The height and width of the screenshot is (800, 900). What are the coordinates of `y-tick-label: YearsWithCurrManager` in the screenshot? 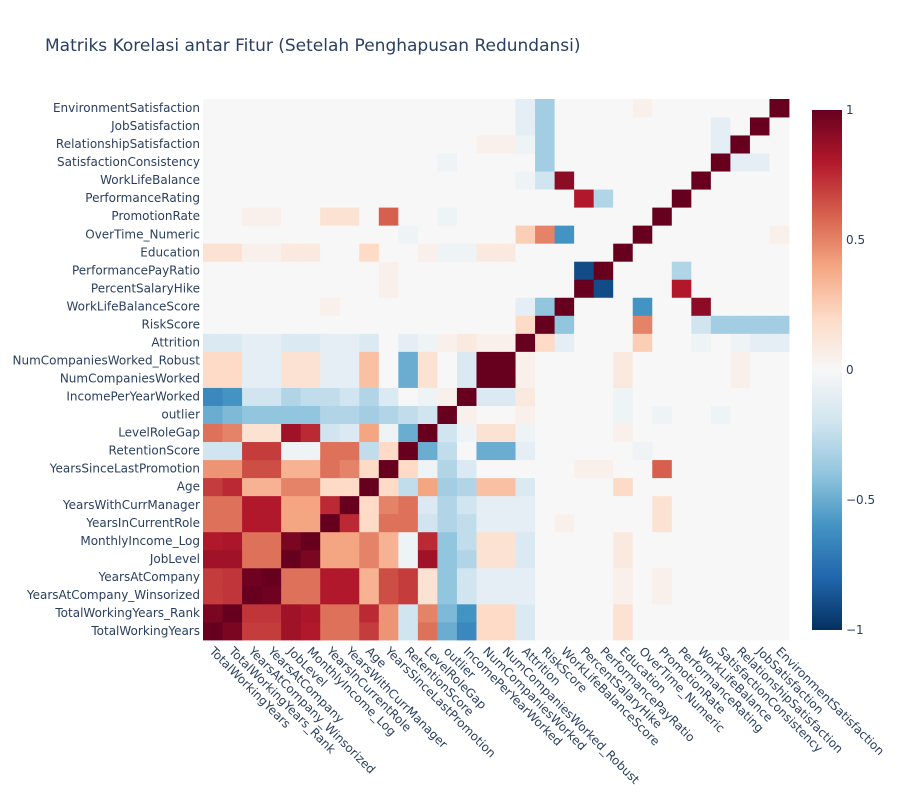 It's located at (131, 505).